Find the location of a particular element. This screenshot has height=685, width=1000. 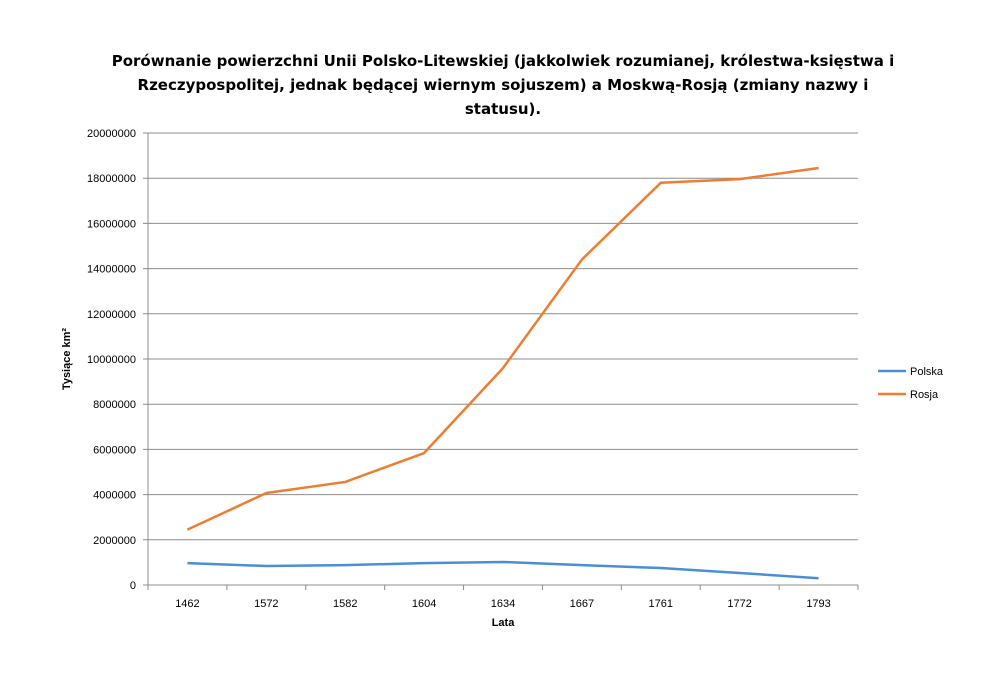

y-tick-label: 16000000 is located at coordinates (111, 224).